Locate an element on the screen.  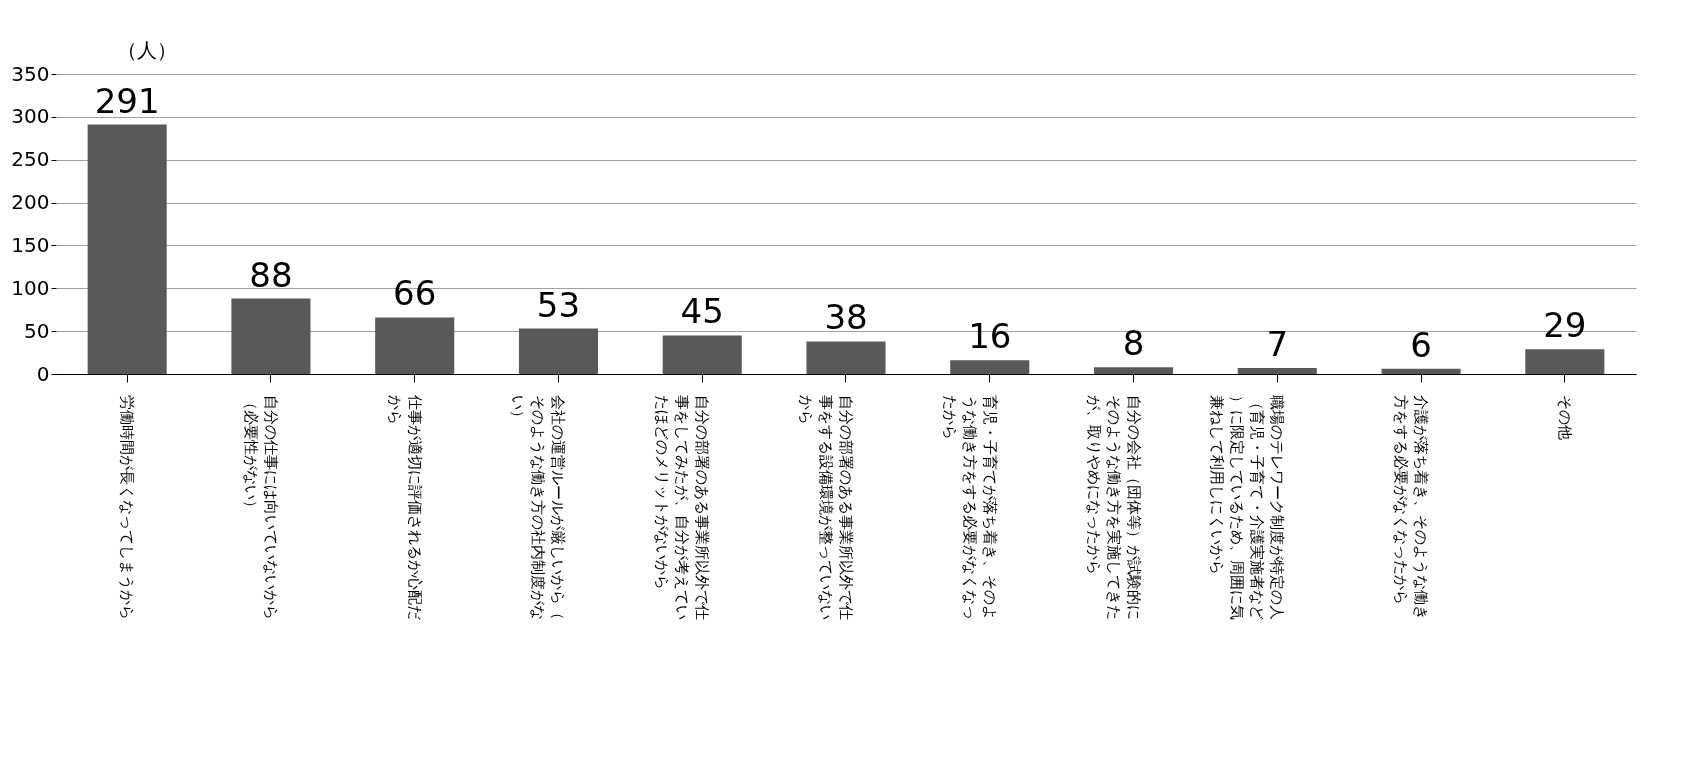
x-tick-label: 介護が落ち着き、そのような働き方をする必要がなくなったから is located at coordinates (1411, 507).